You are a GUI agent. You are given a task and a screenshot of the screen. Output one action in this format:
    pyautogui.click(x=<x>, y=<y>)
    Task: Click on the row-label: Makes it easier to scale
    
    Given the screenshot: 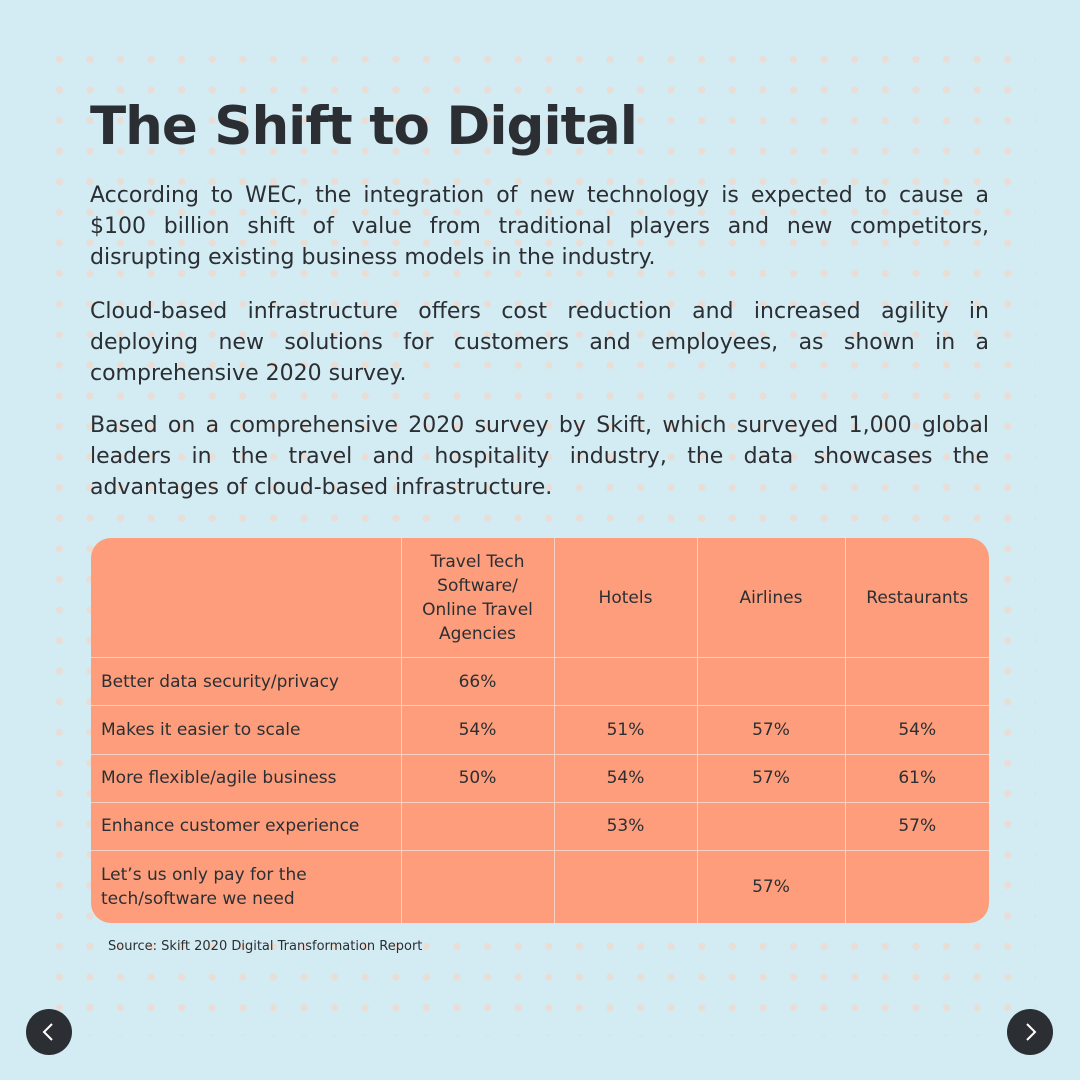 What is the action you would take?
    pyautogui.click(x=246, y=730)
    